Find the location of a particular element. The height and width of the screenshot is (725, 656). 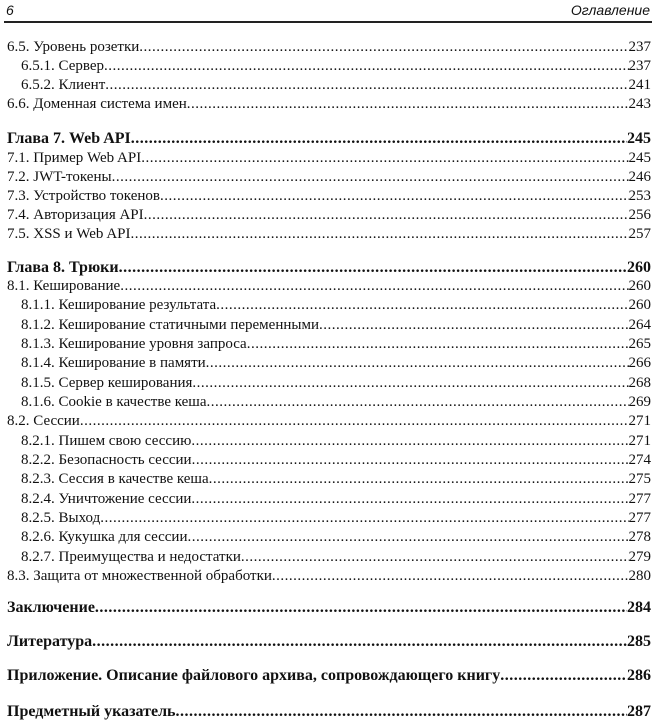

entry-page-number: 268 is located at coordinates (640, 382).